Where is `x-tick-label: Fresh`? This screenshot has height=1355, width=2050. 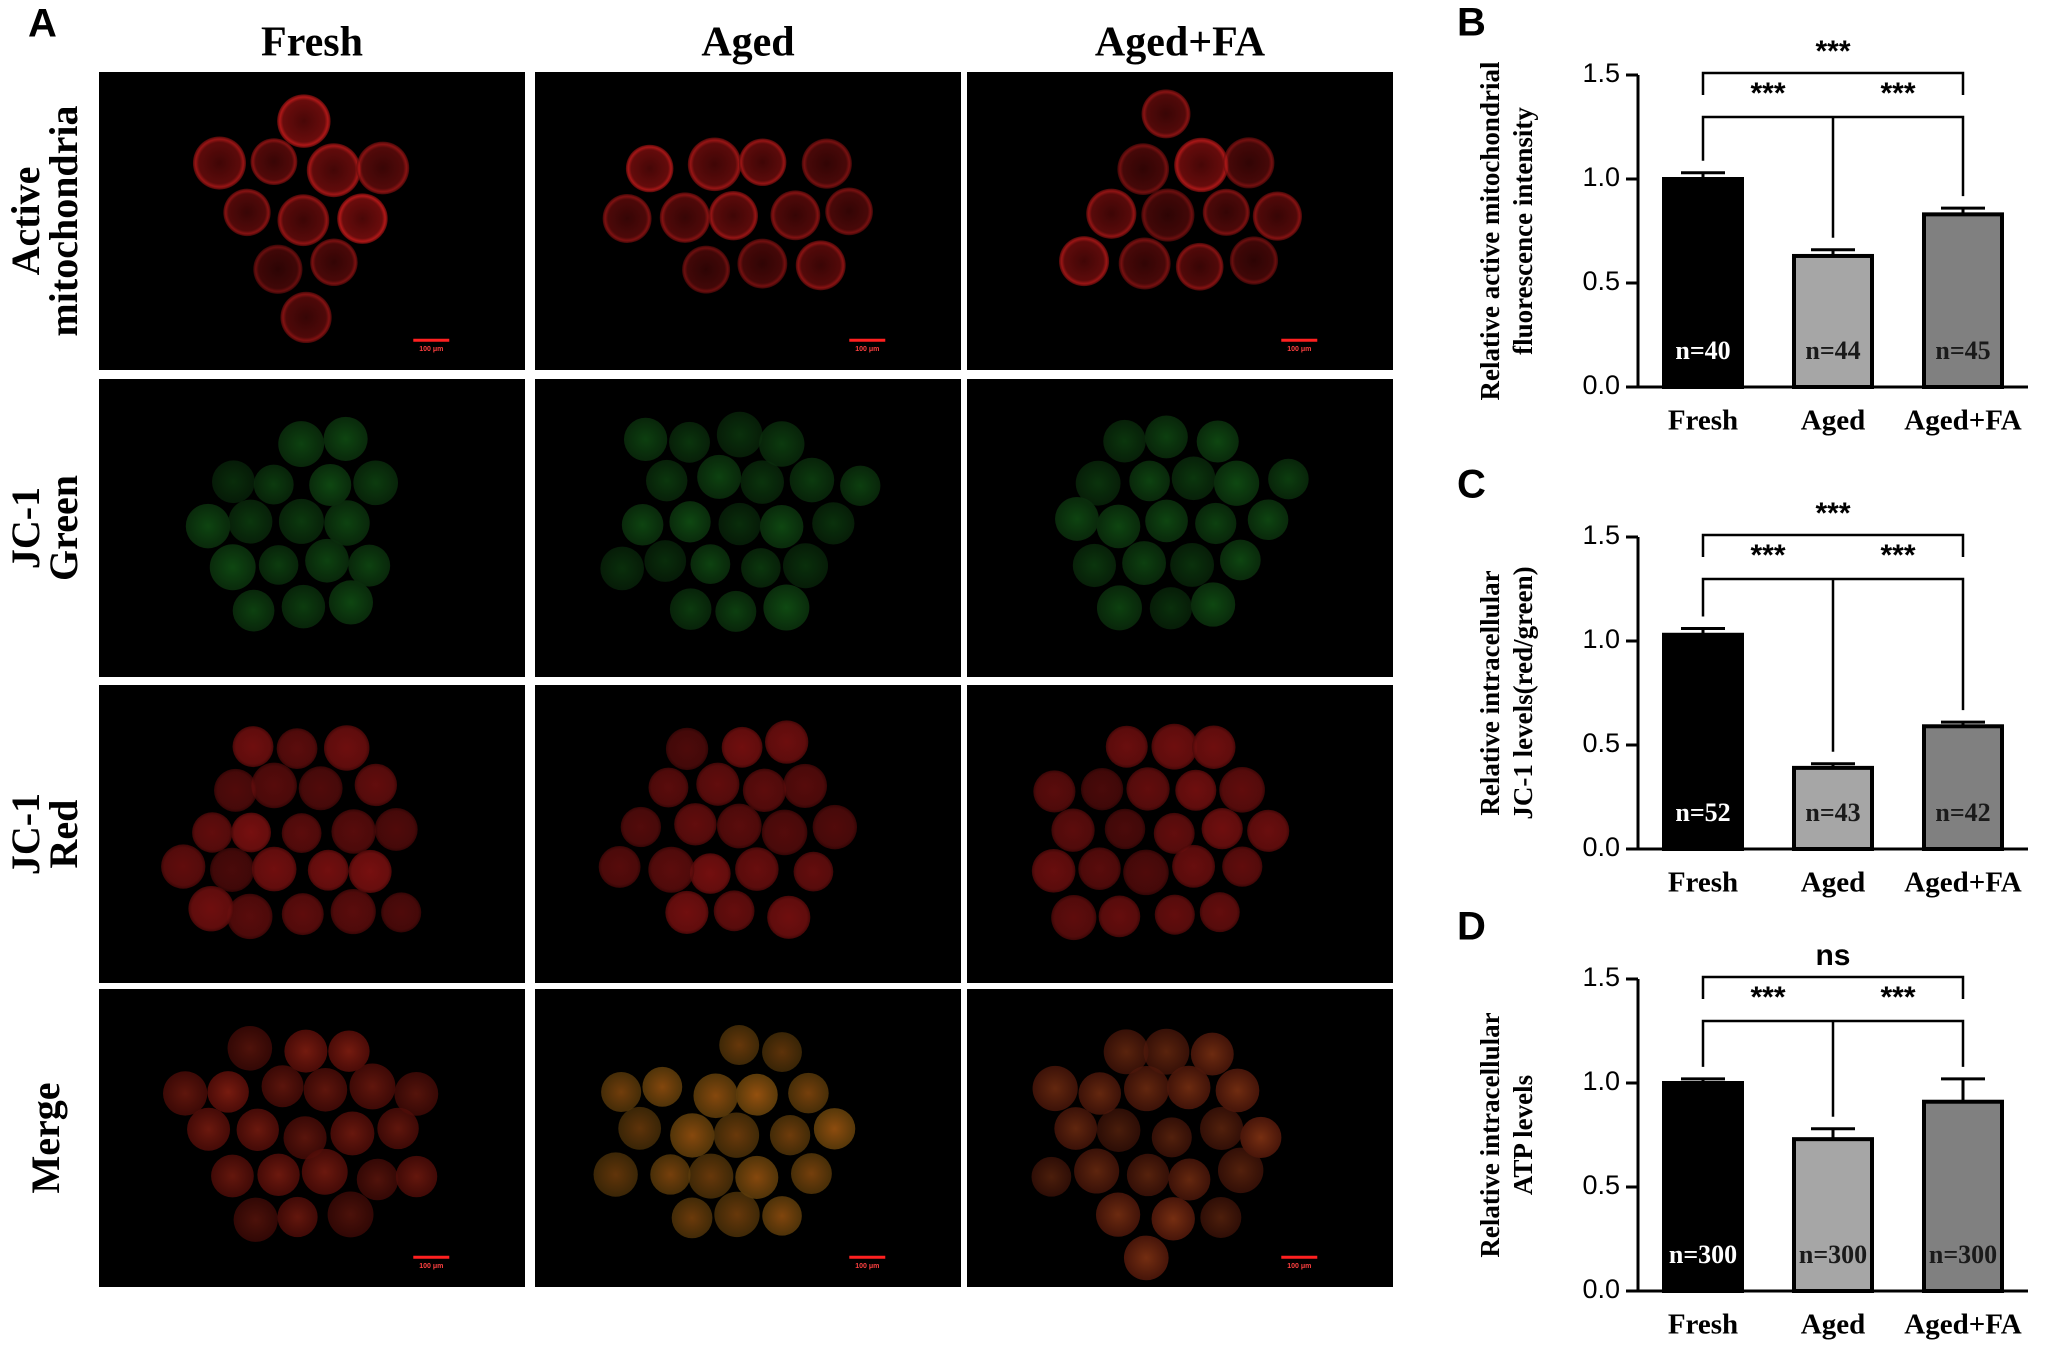 x-tick-label: Fresh is located at coordinates (1703, 421).